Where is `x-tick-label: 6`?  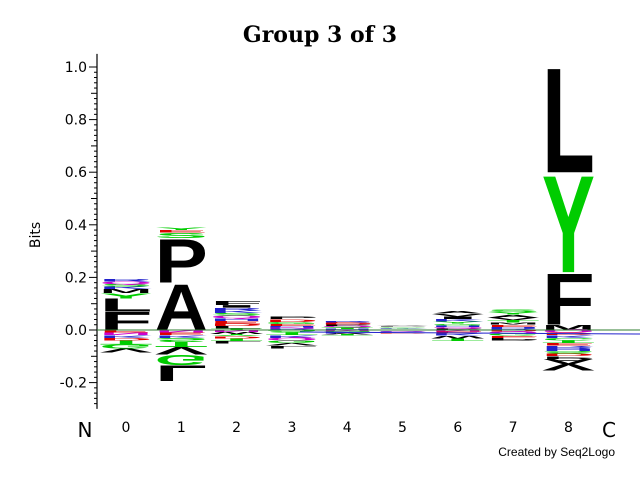
x-tick-label: 6 is located at coordinates (457, 428).